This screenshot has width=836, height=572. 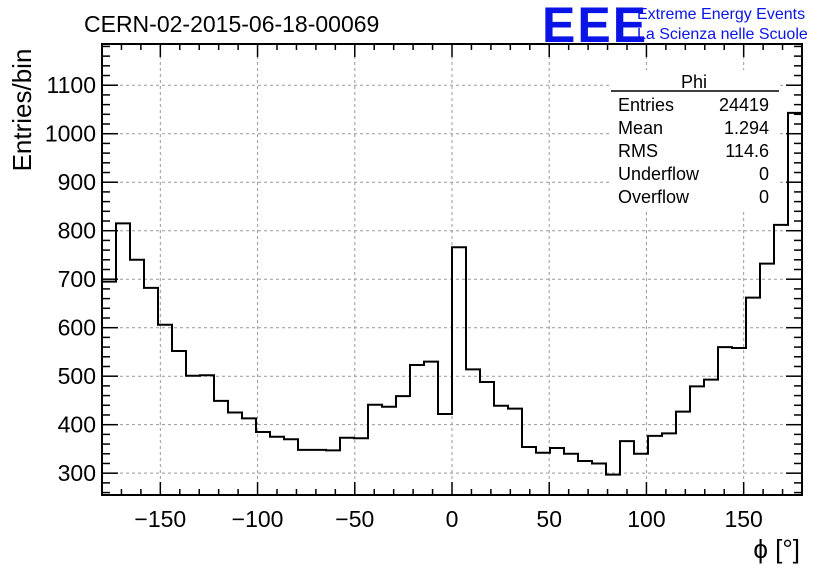 I want to click on y-tick-label: 900, so click(x=77, y=182).